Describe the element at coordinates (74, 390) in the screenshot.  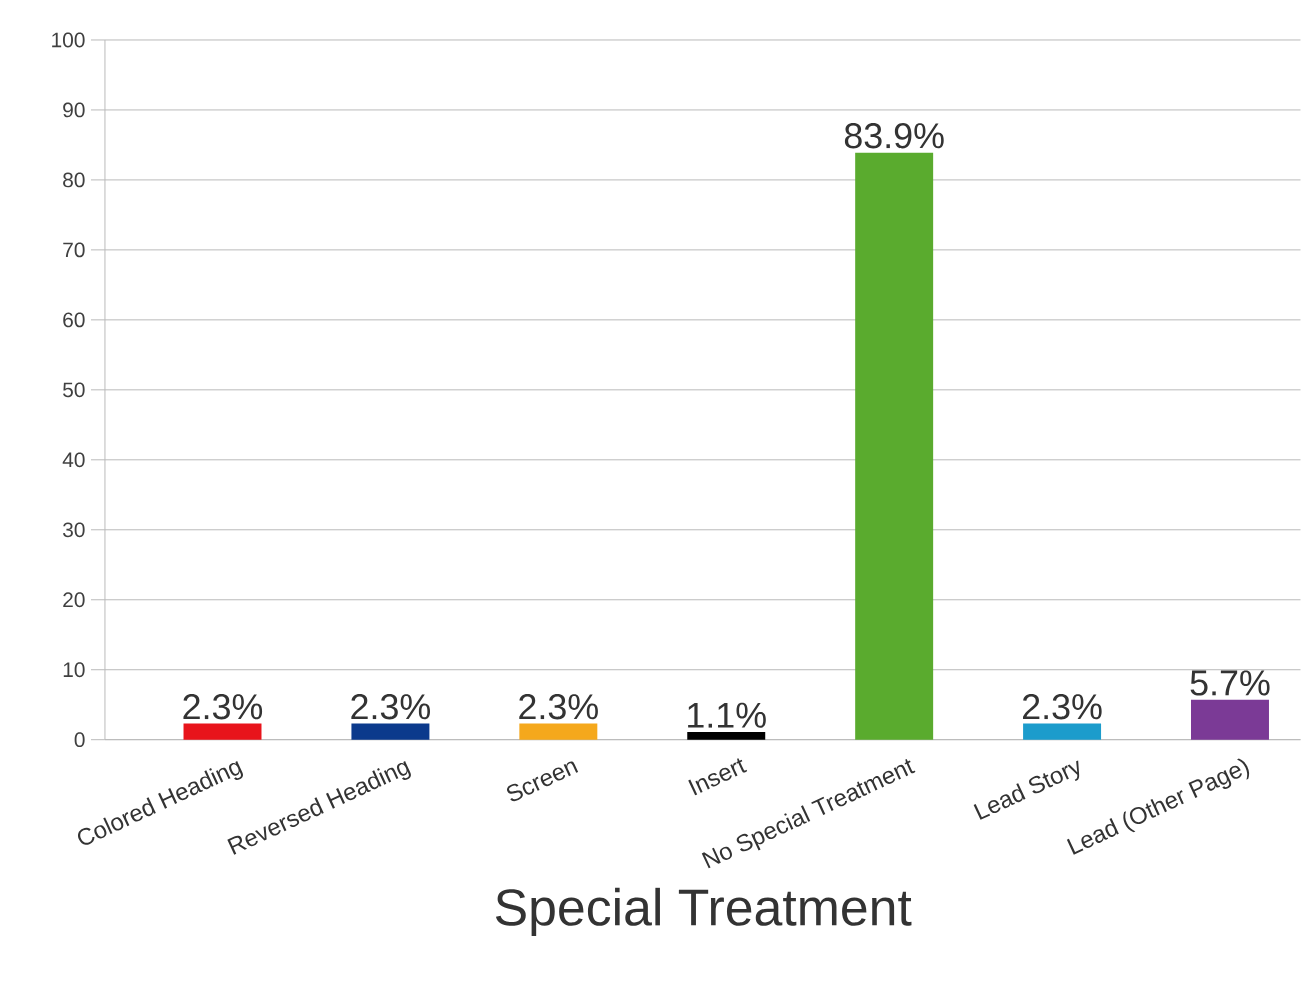
I see `y-tick-label: 50` at that location.